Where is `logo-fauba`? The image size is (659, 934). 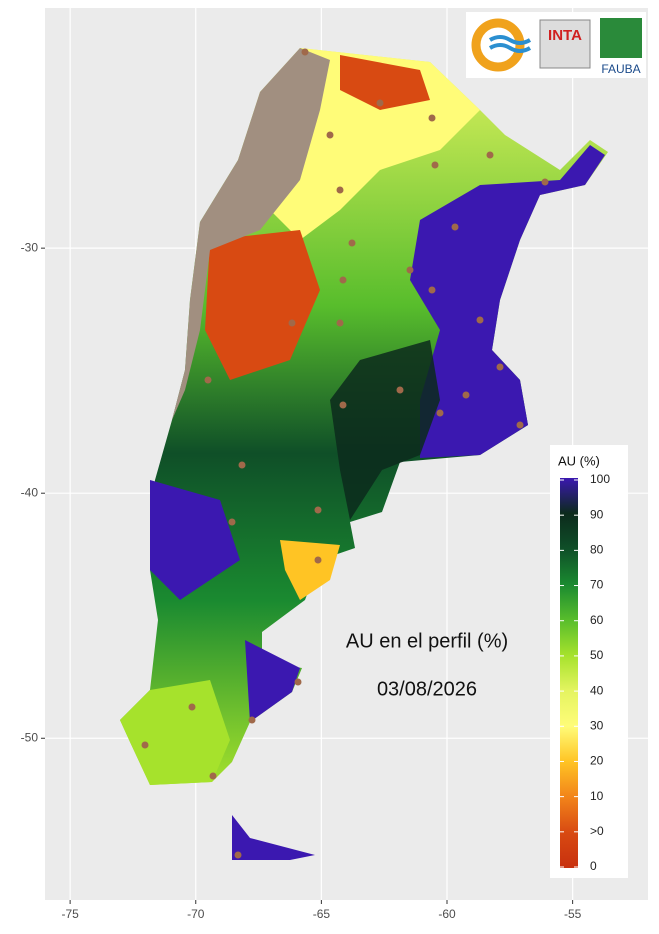
logo-fauba is located at coordinates (621, 38).